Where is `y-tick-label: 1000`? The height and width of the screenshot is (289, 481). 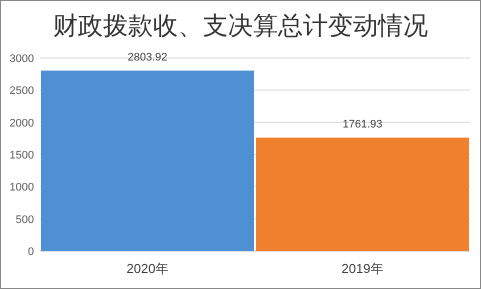
y-tick-label: 1000 is located at coordinates (22, 188).